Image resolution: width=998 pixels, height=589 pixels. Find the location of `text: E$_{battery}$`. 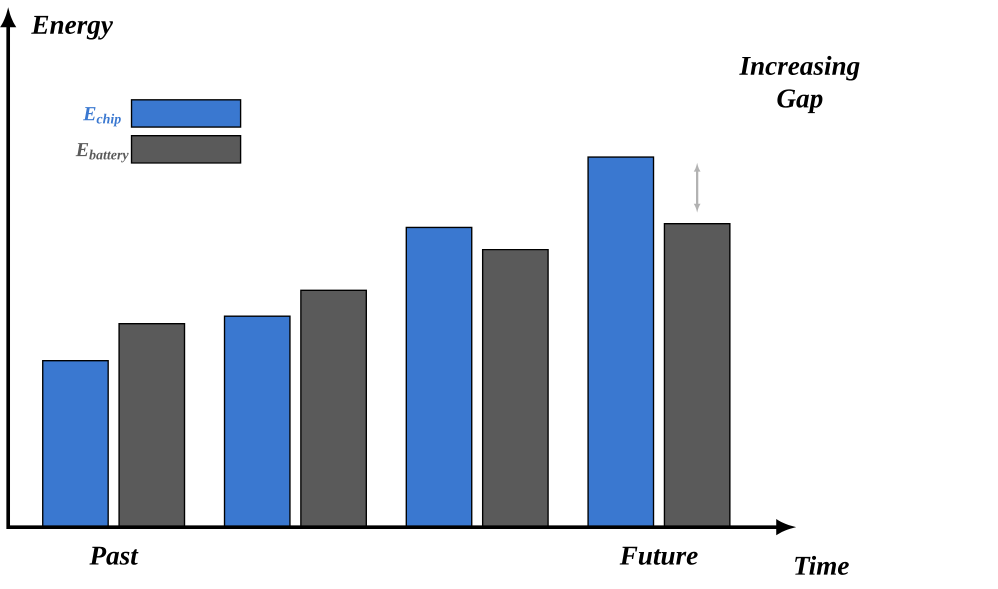

text: E$_{battery}$ is located at coordinates (102, 152).